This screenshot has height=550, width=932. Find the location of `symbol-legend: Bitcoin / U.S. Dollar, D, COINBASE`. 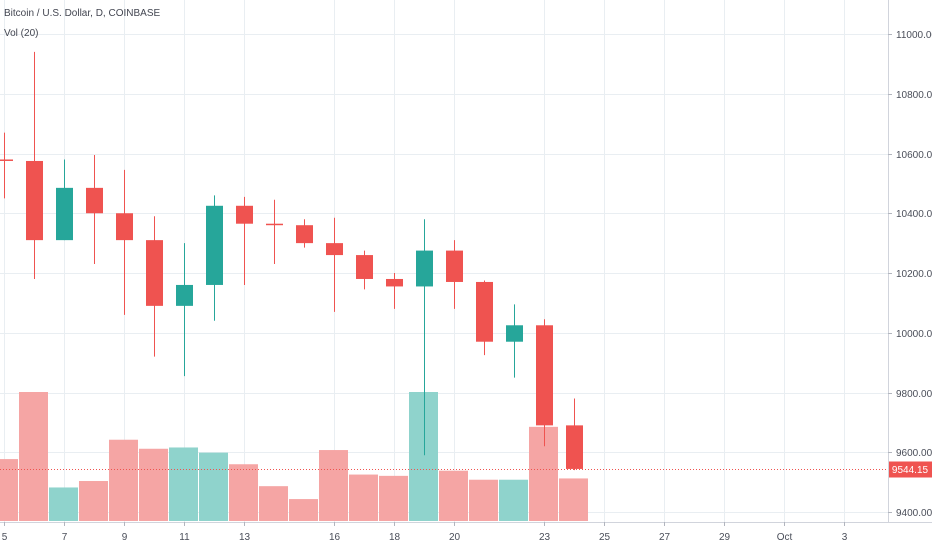

symbol-legend: Bitcoin / U.S. Dollar, D, COINBASE is located at coordinates (82, 13).